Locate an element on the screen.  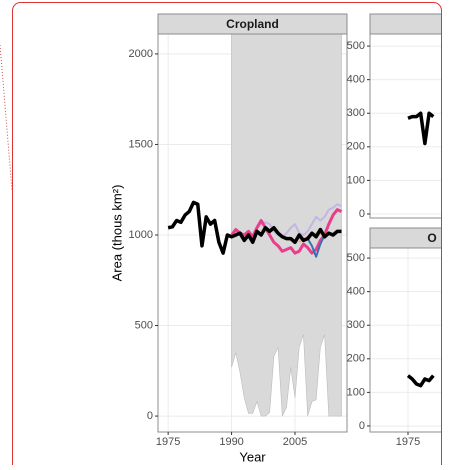
x-tick-label: 1990 is located at coordinates (231, 442).